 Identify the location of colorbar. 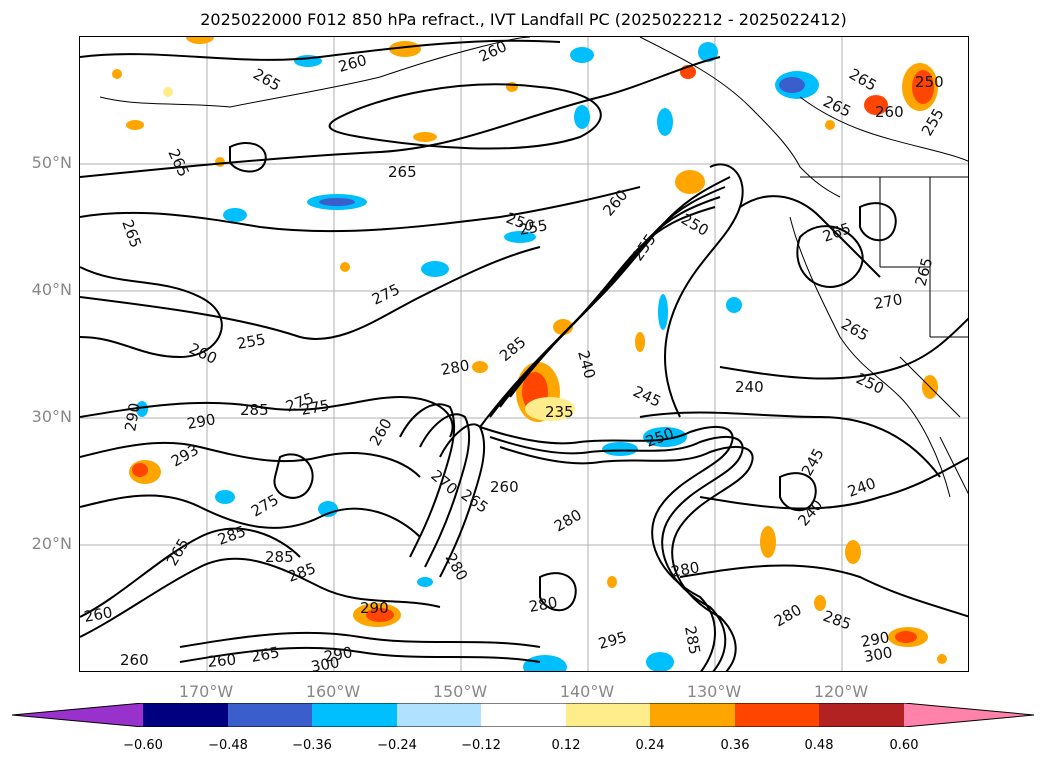
(523, 715).